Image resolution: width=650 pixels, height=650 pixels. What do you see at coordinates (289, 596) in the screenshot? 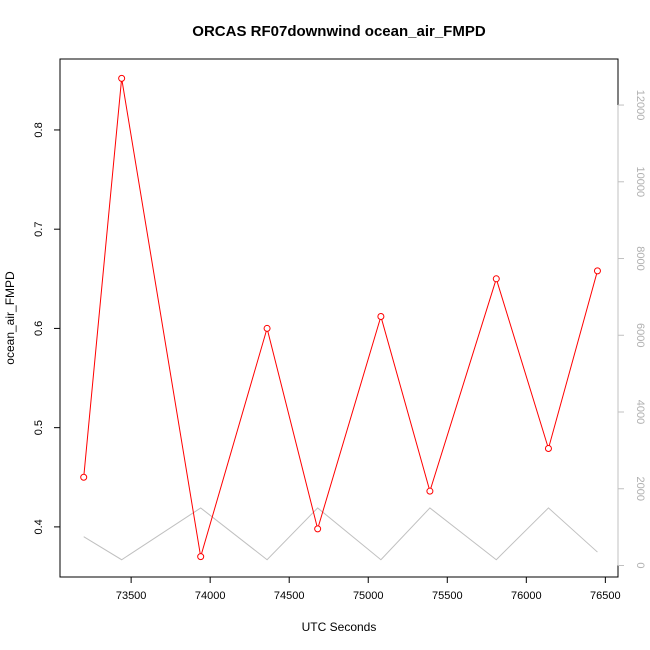
I see `x-tick-label: 74500` at bounding box center [289, 596].